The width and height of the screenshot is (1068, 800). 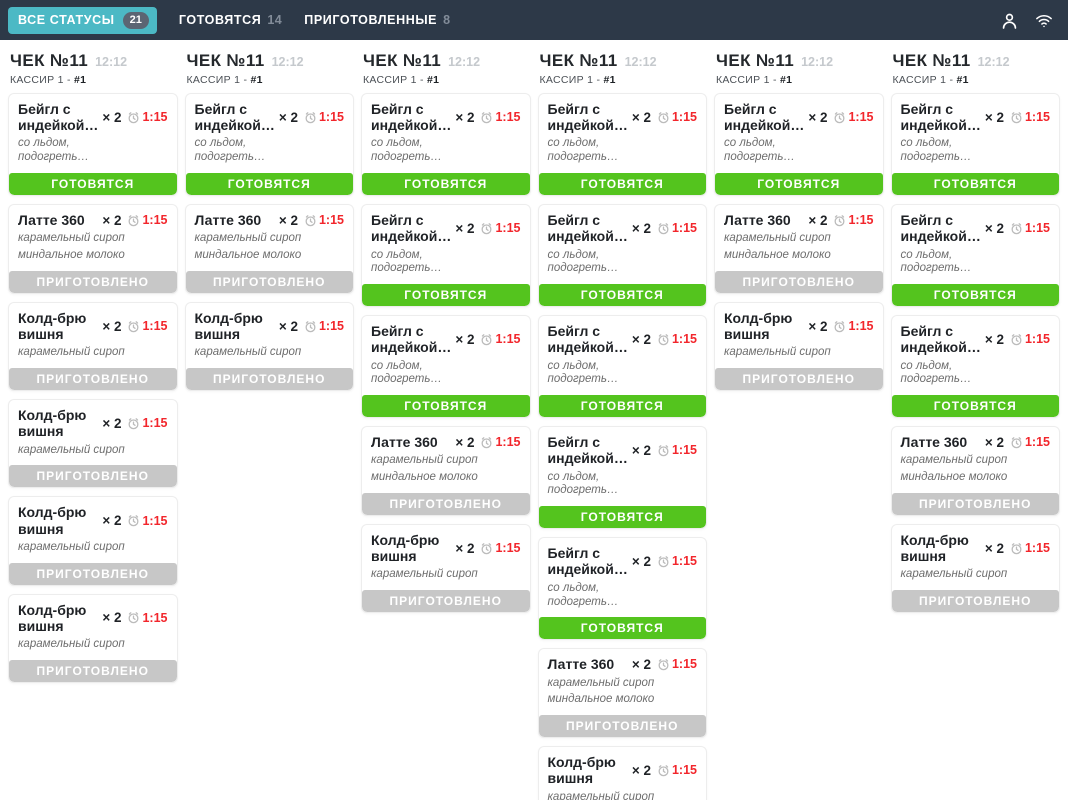 What do you see at coordinates (377, 20) in the screenshot?
I see `tab-ready: ПРИГОТОВЛЕННЫЕ 8` at bounding box center [377, 20].